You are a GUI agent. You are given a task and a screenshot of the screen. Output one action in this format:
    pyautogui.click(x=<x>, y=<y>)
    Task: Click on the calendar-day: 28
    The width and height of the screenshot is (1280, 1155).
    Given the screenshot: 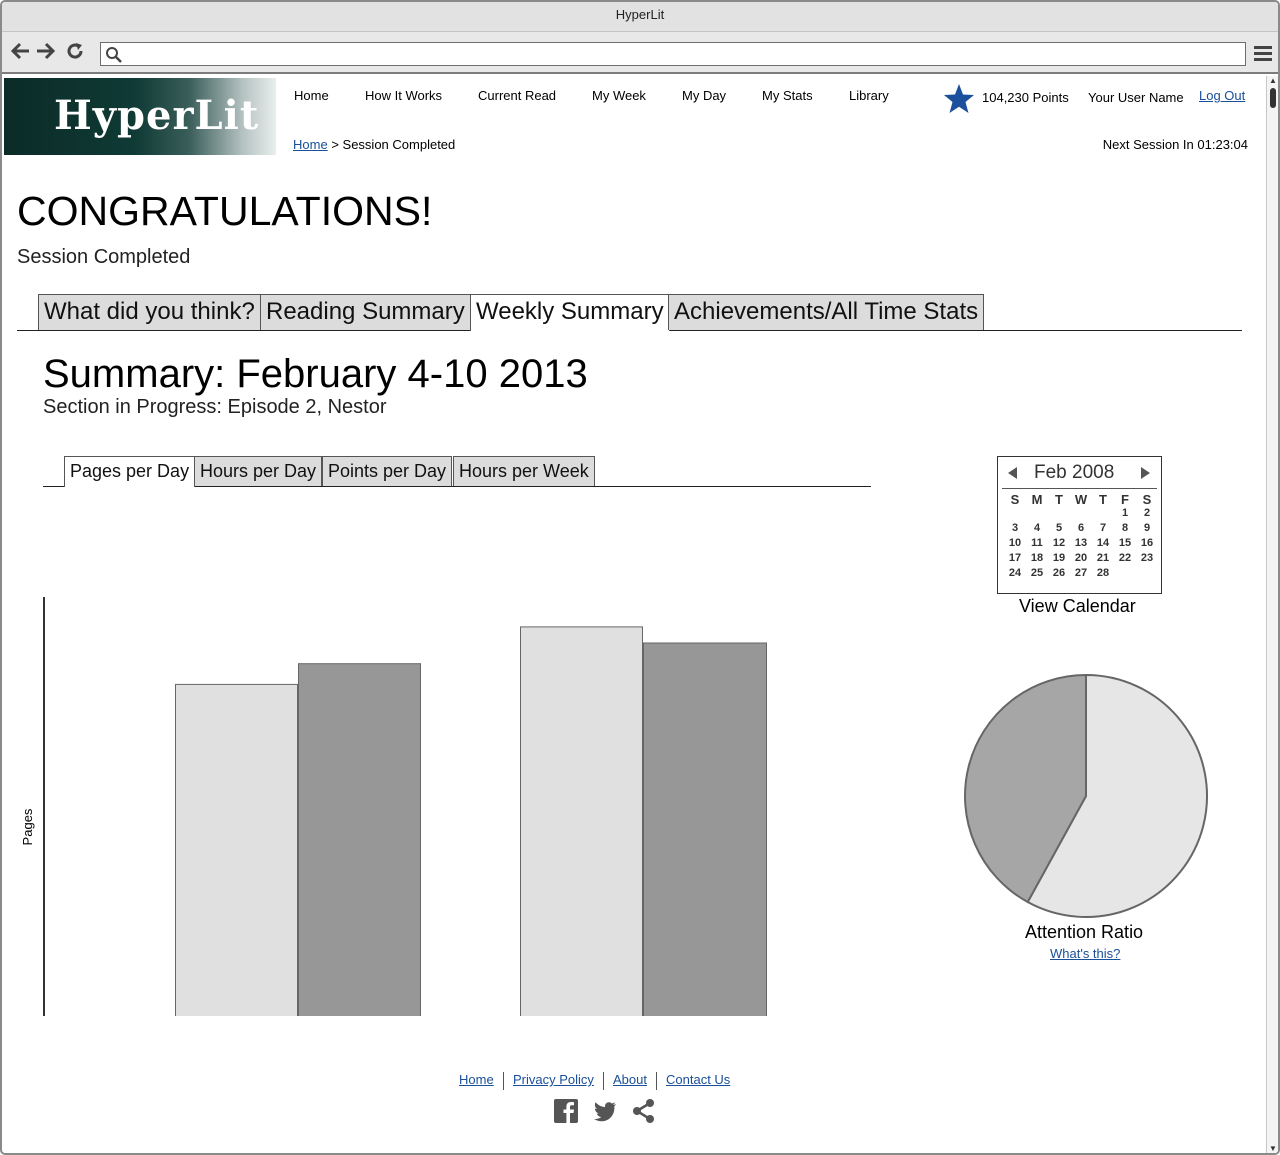 What is the action you would take?
    pyautogui.click(x=1103, y=573)
    